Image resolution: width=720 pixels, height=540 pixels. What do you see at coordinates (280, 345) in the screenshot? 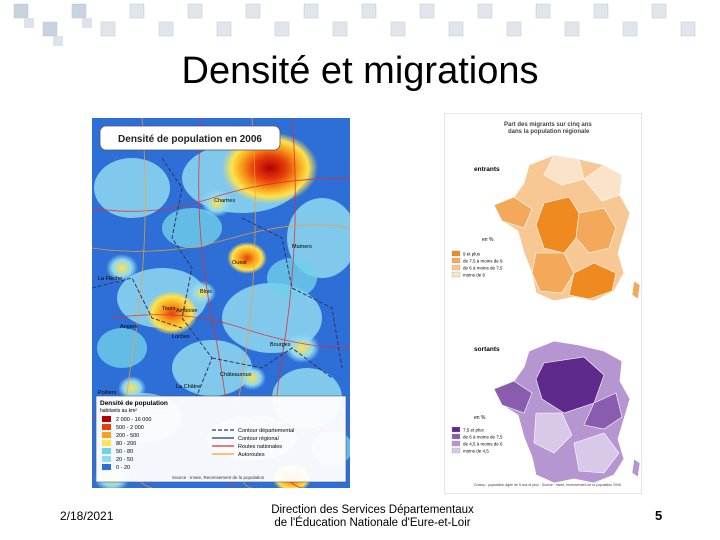
I see `place-label: Bourges` at bounding box center [280, 345].